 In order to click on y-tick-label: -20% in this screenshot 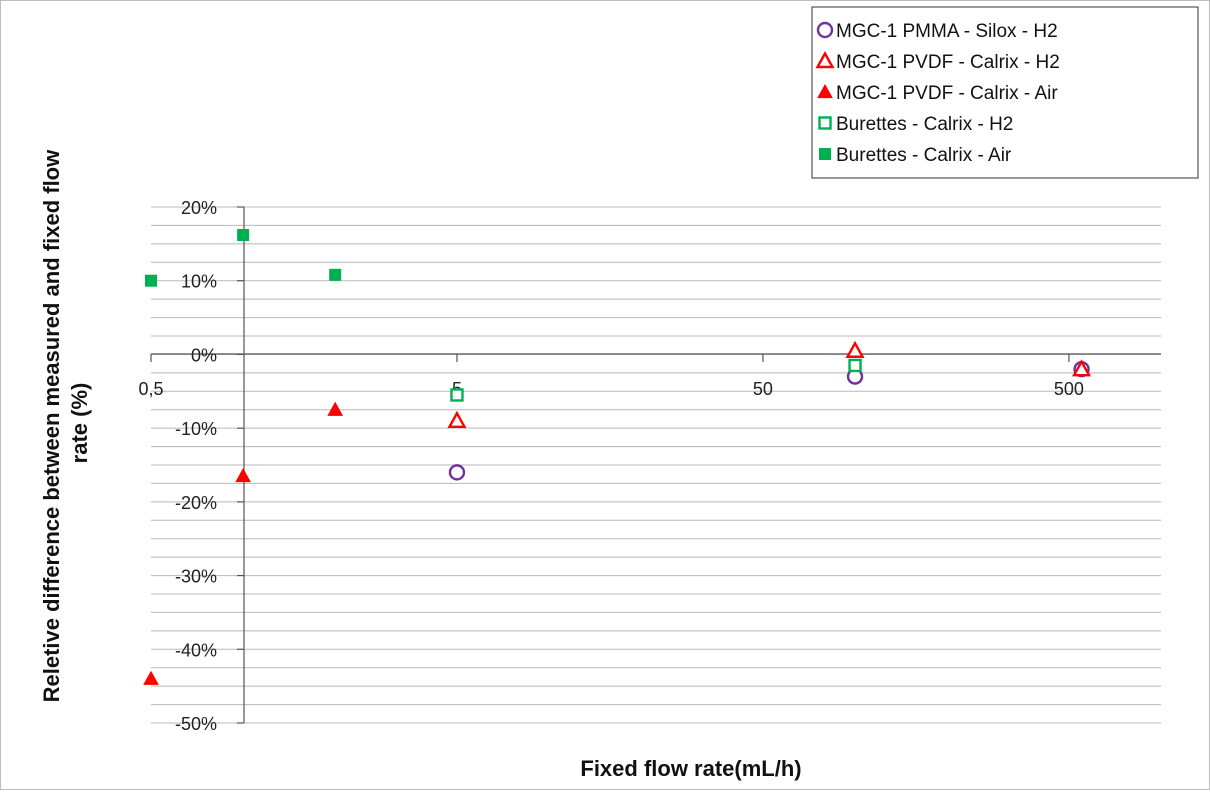, I will do `click(196, 503)`.